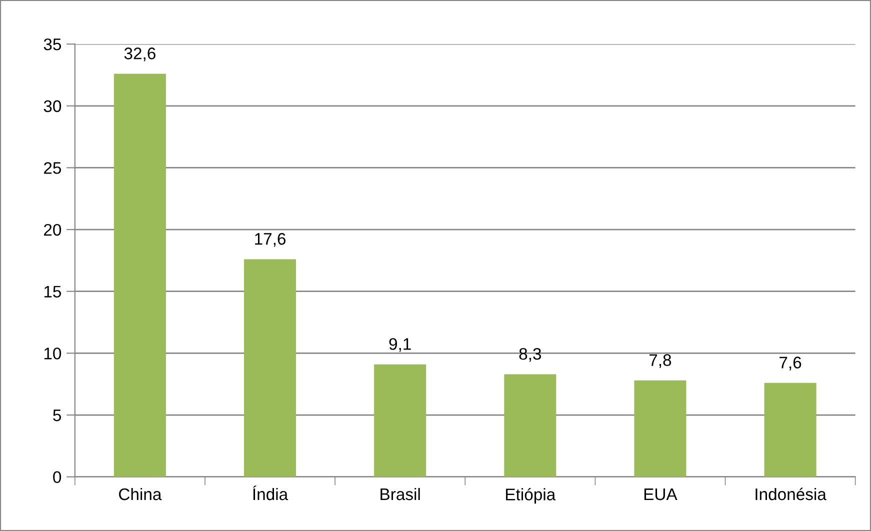 The height and width of the screenshot is (531, 871). What do you see at coordinates (400, 494) in the screenshot?
I see `x-tick-label: Brasil` at bounding box center [400, 494].